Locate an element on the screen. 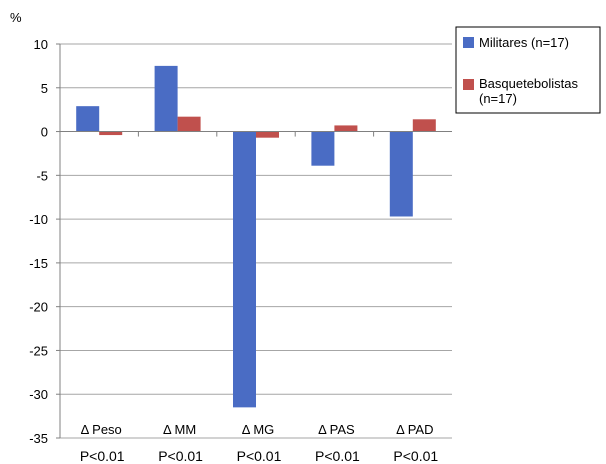 The image size is (606, 464). y-tick-label: 5 is located at coordinates (44, 88).